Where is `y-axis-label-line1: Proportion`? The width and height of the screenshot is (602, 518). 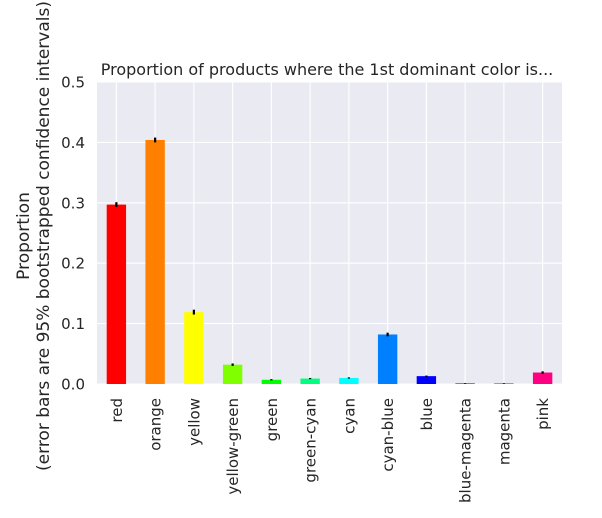
y-axis-label-line1: Proportion is located at coordinates (24, 236).